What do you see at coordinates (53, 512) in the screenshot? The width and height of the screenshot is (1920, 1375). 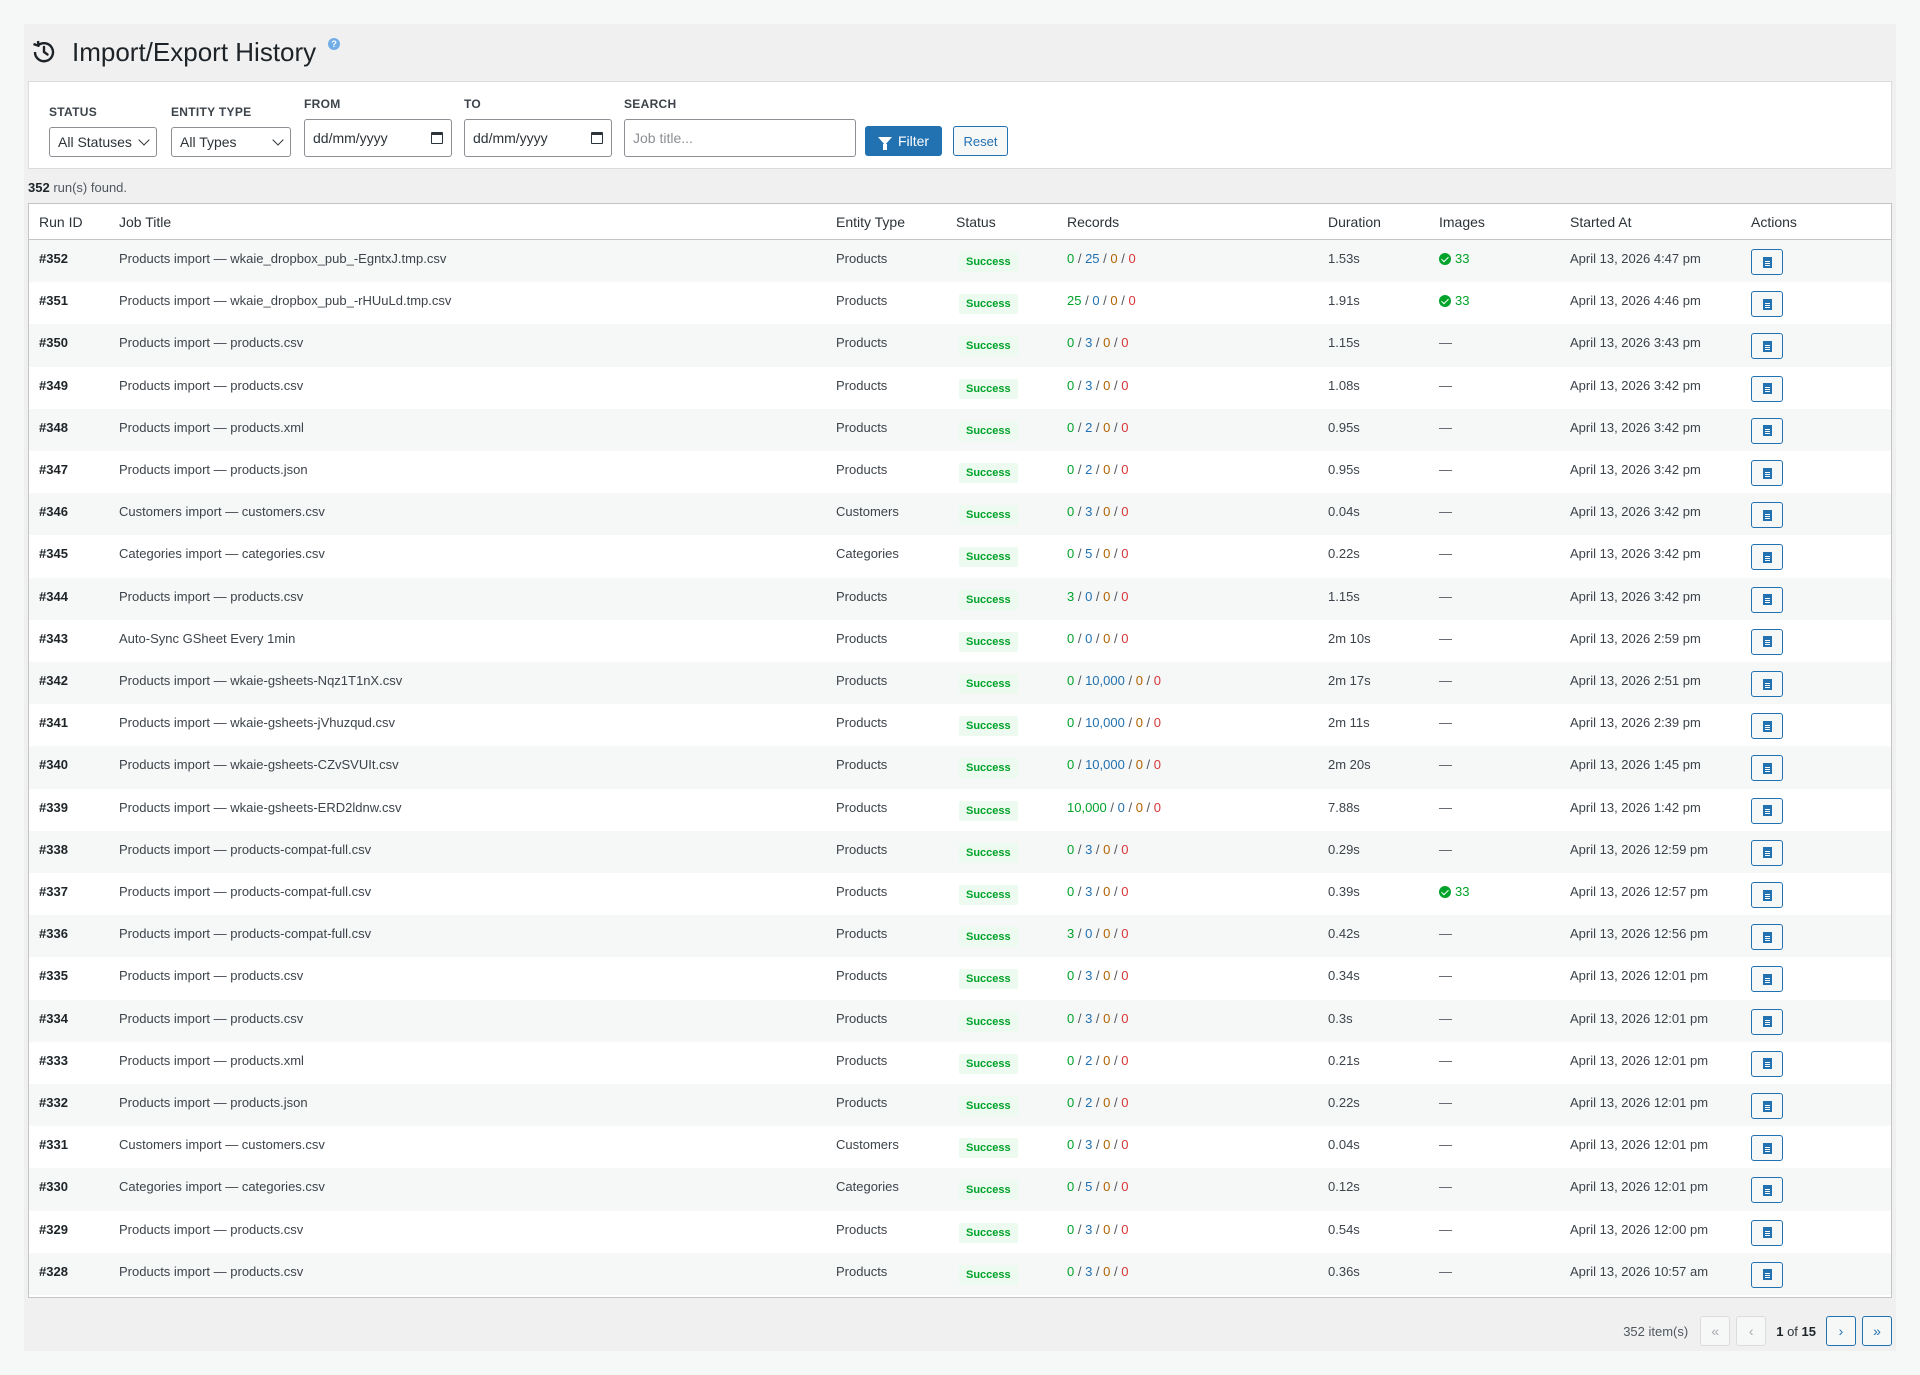 I see `run-id: #346` at bounding box center [53, 512].